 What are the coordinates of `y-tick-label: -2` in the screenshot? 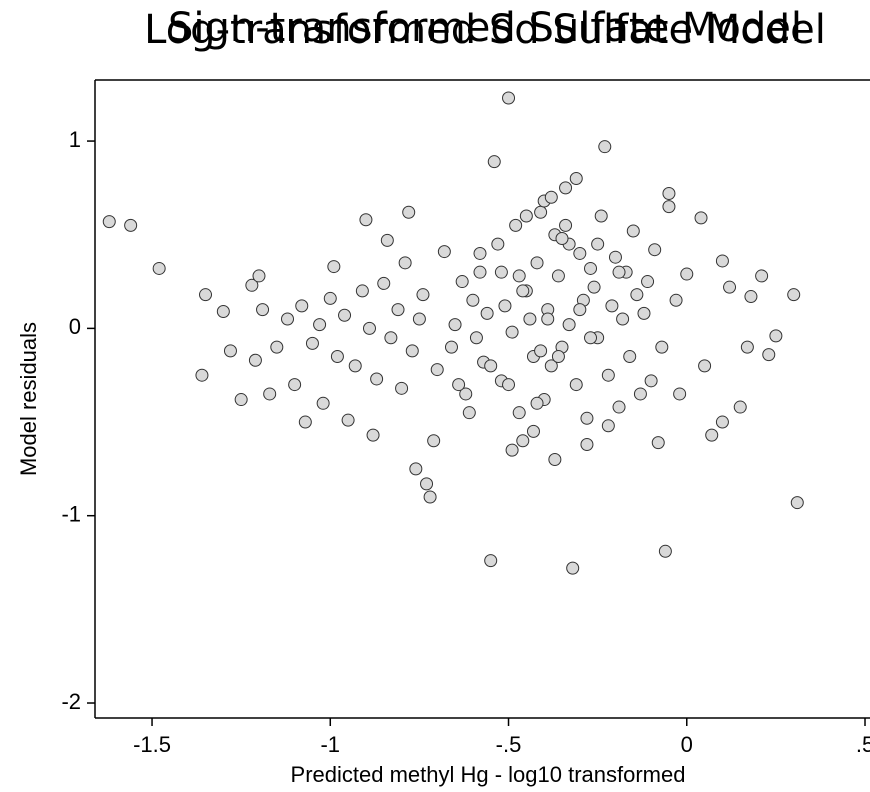 It's located at (71, 701).